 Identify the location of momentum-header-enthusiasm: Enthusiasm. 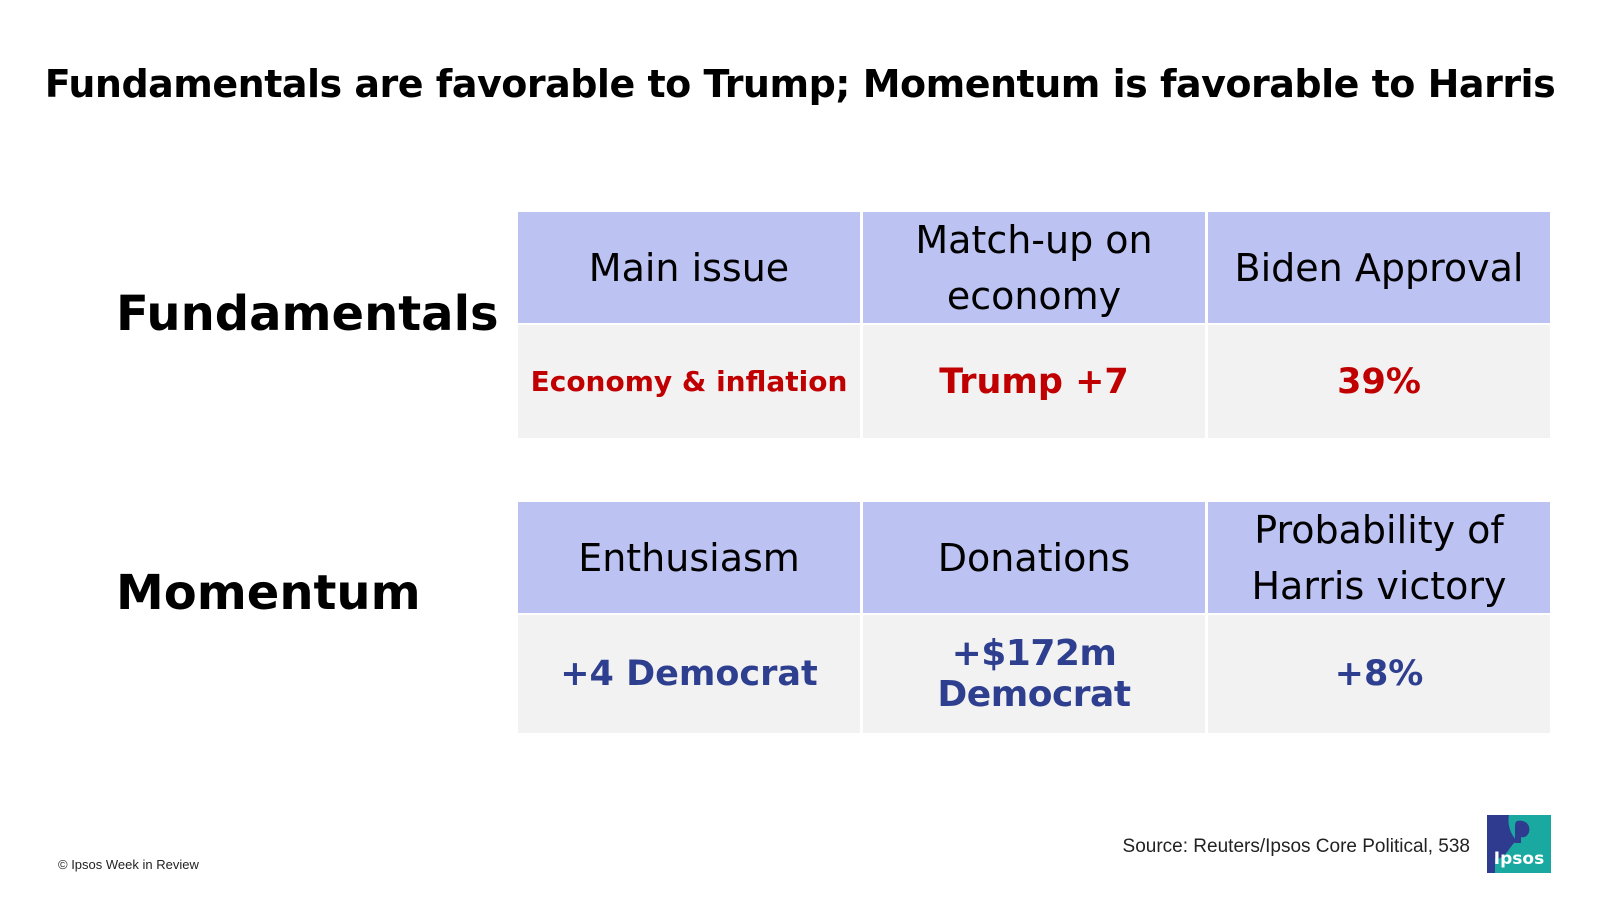
(689, 557).